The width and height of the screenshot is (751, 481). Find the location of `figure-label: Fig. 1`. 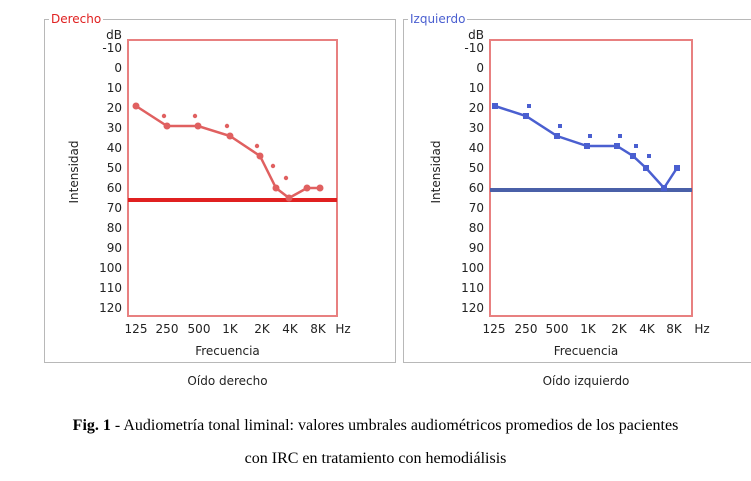

figure-label: Fig. 1 is located at coordinates (91, 425).